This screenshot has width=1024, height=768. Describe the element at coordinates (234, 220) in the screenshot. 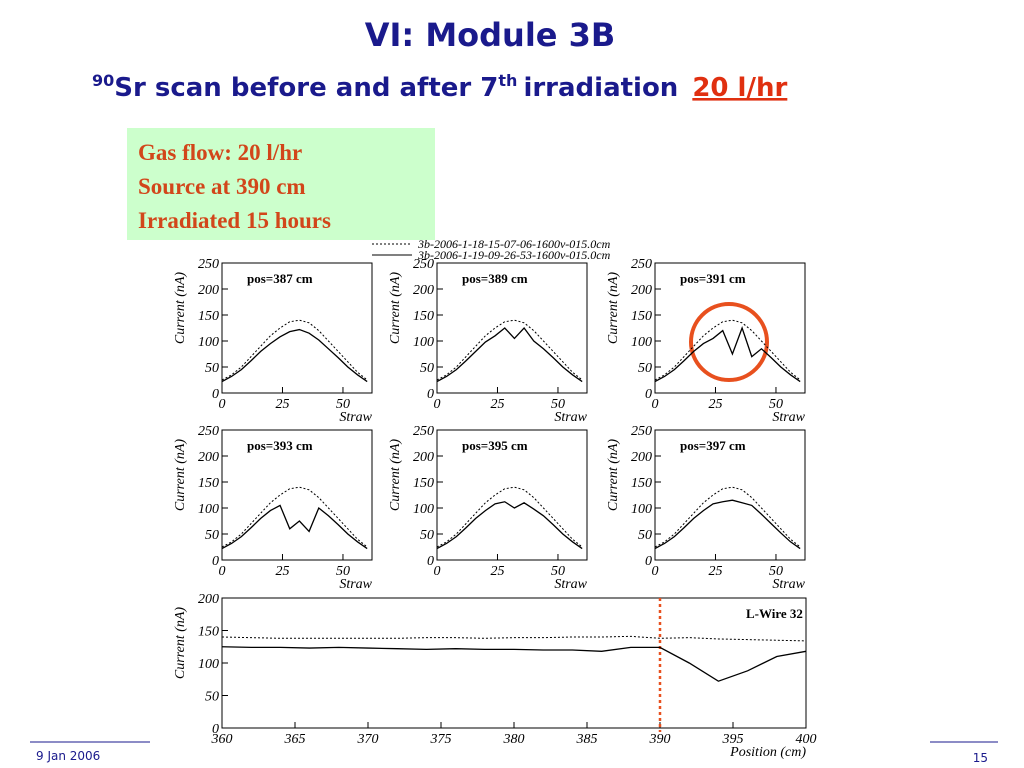

I see `info-line: Irradiated 15 hours` at that location.